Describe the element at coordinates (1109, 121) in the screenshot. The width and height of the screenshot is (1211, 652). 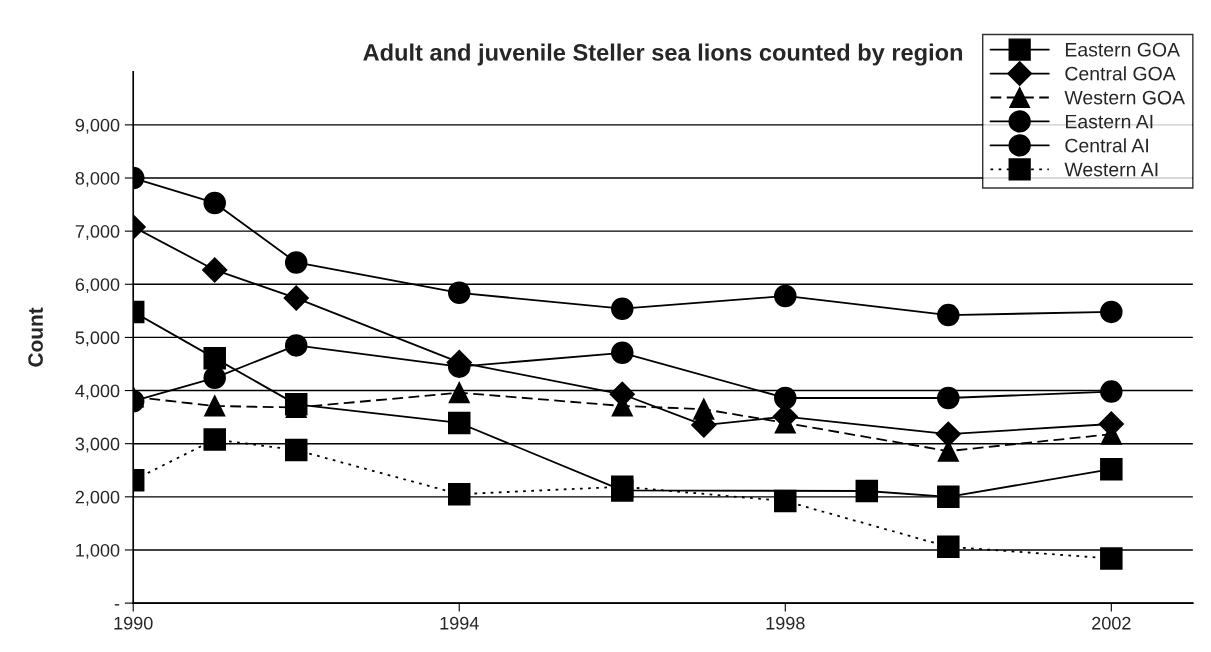
I see `legend-label: Eastern AI` at that location.